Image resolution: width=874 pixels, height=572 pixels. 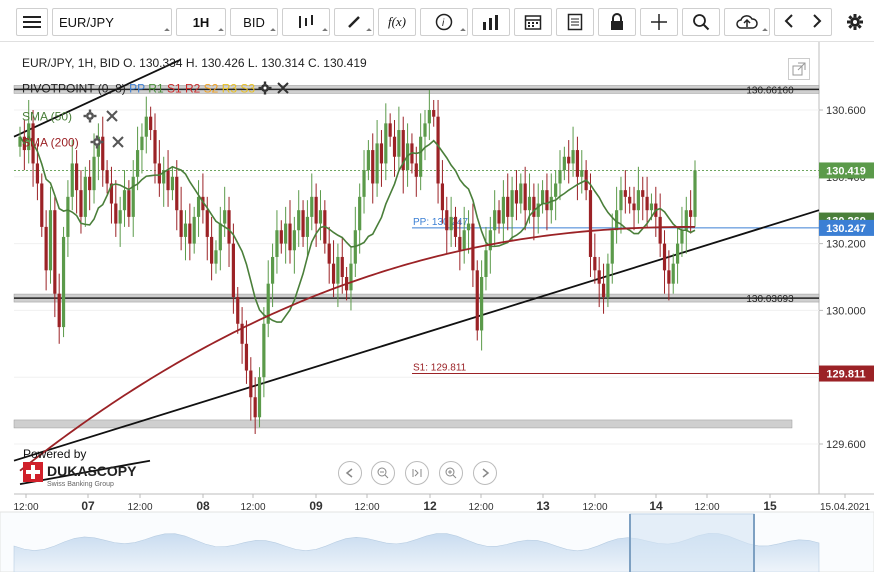 I want to click on zoom-in-icon, so click(x=451, y=473).